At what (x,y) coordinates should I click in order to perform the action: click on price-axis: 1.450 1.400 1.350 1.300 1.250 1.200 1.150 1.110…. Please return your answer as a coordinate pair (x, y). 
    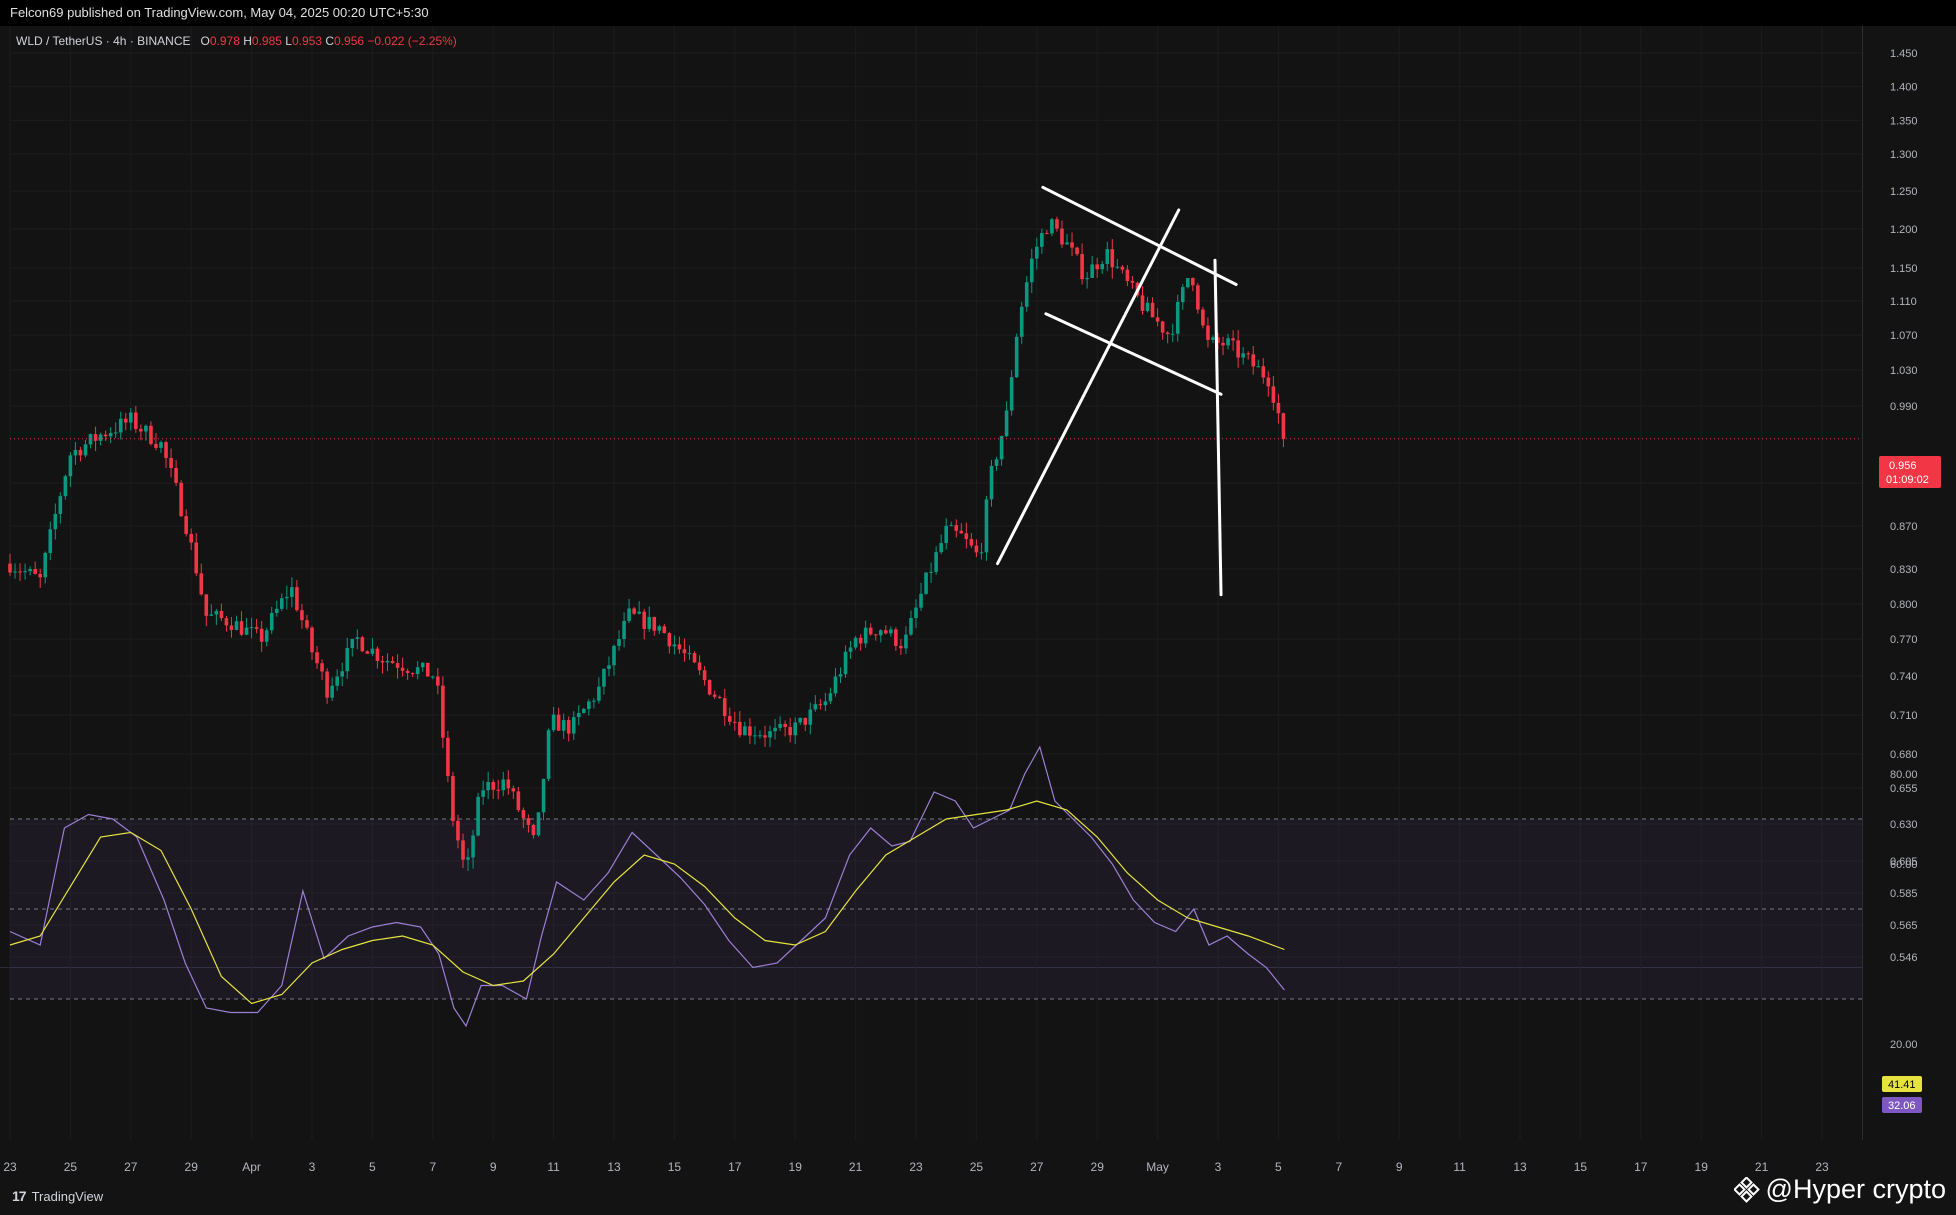
    Looking at the image, I should click on (1904, 549).